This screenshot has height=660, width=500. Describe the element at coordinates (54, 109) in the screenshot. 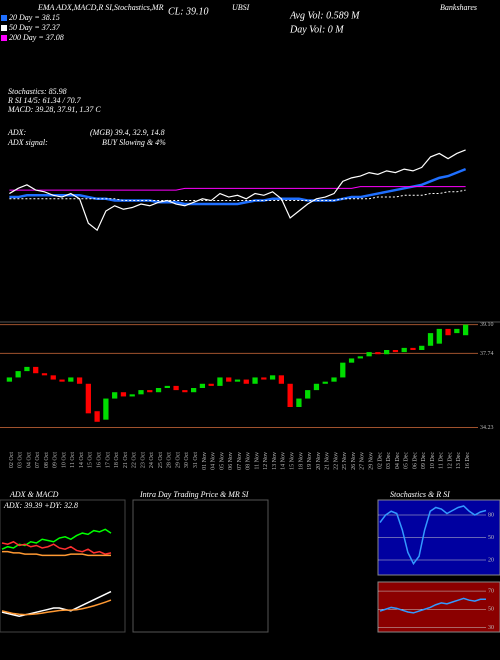

I see `stat: MACD: 39.28, 37.91, 1.37 C` at that location.